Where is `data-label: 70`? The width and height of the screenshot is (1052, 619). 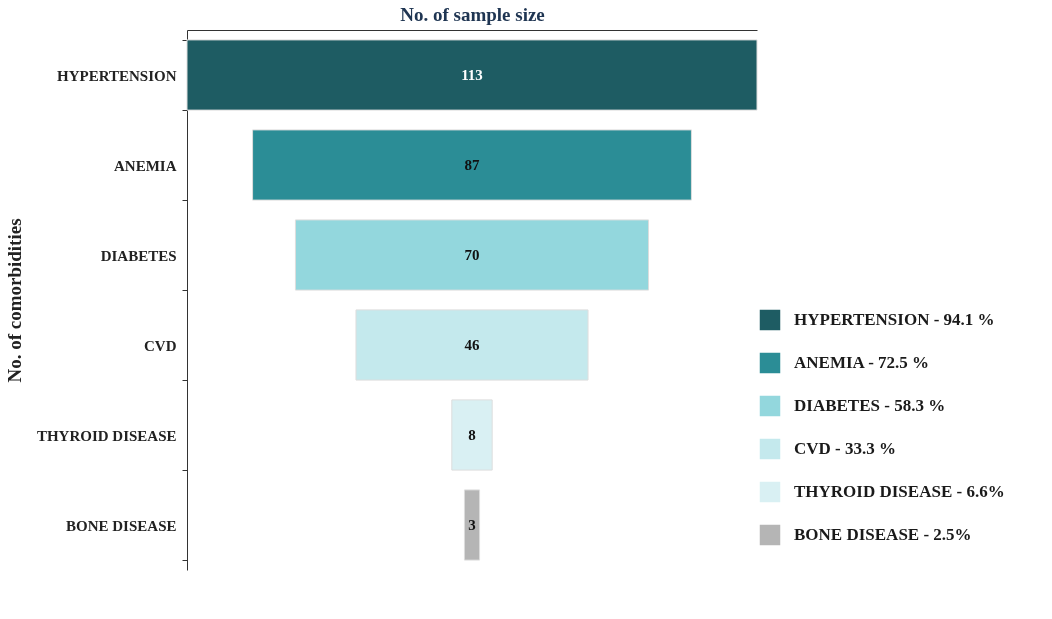
data-label: 70 is located at coordinates (472, 255).